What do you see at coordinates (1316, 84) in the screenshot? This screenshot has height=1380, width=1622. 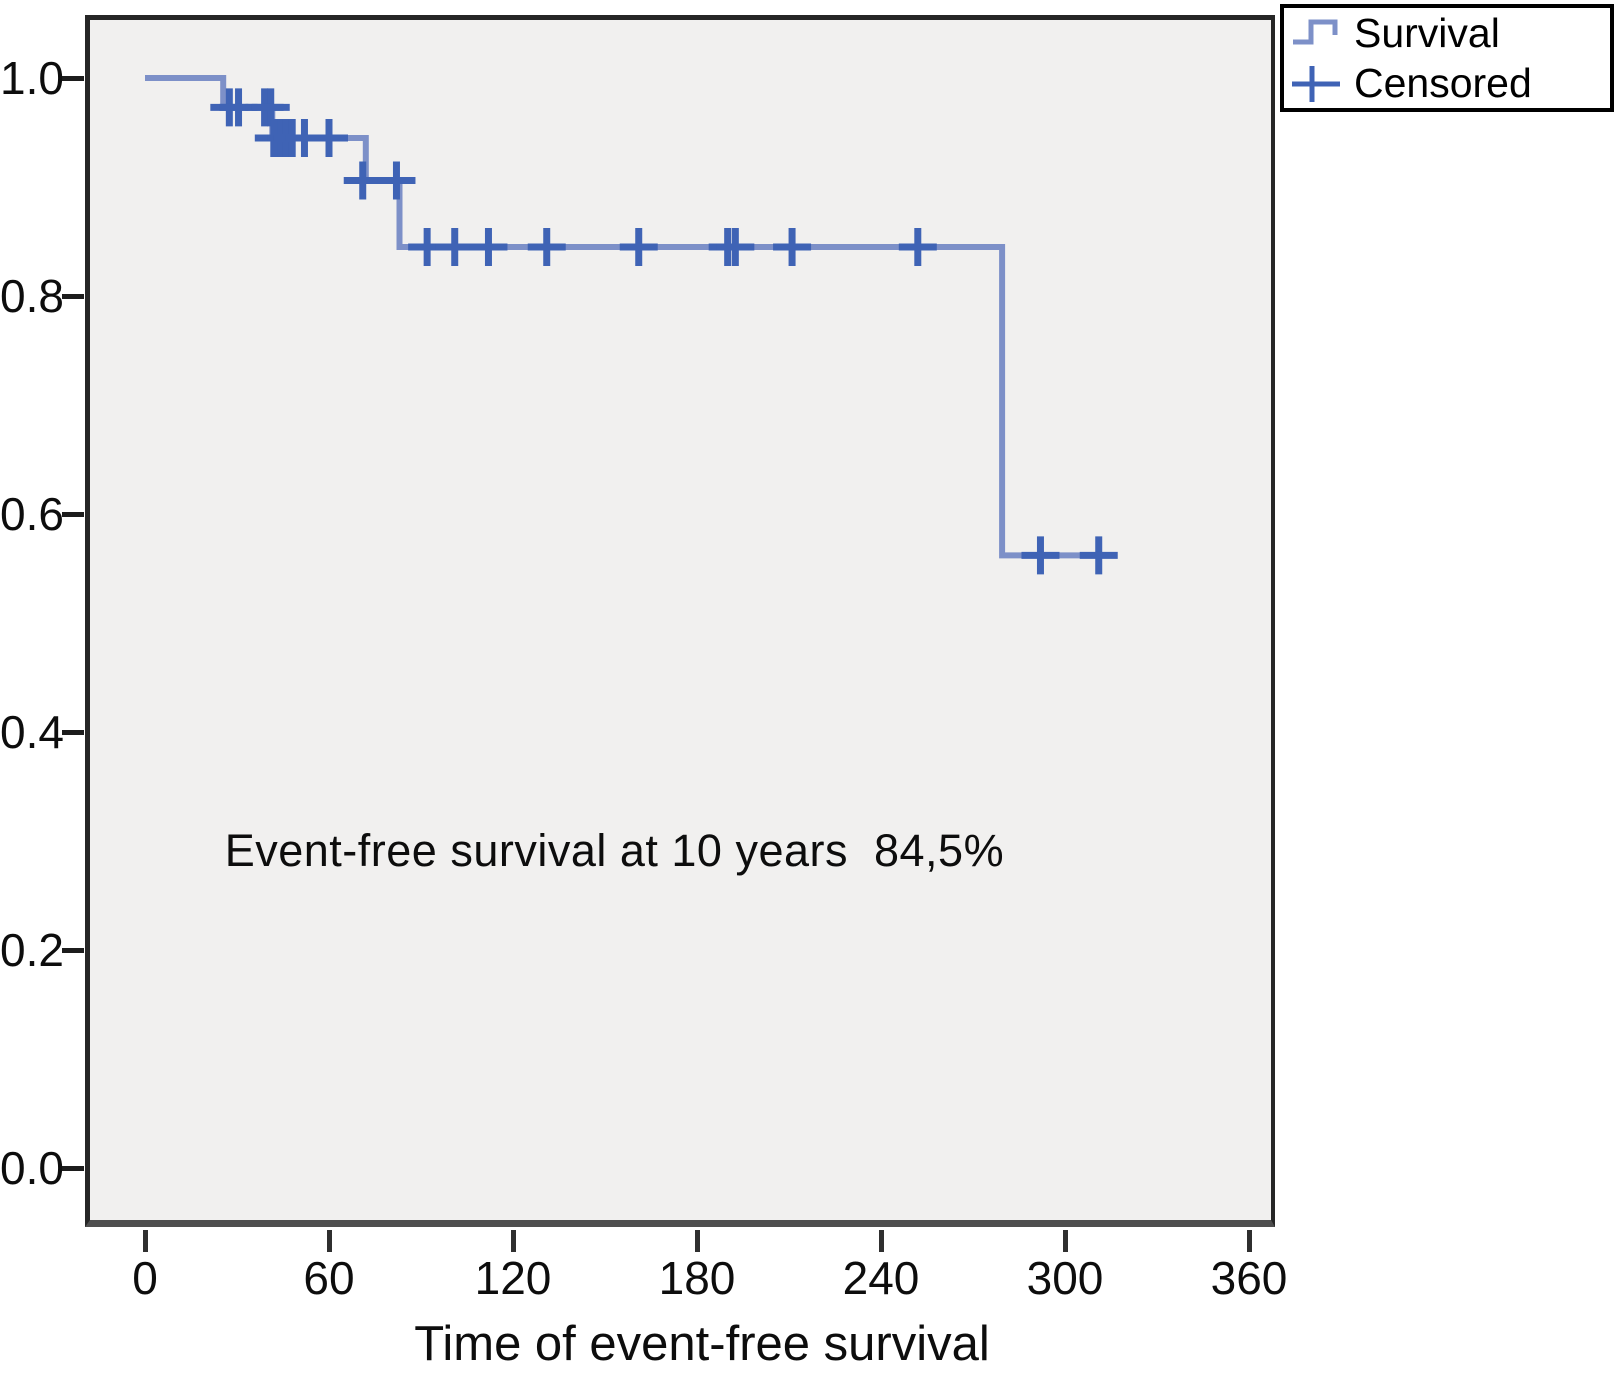 I see `plus-icon` at bounding box center [1316, 84].